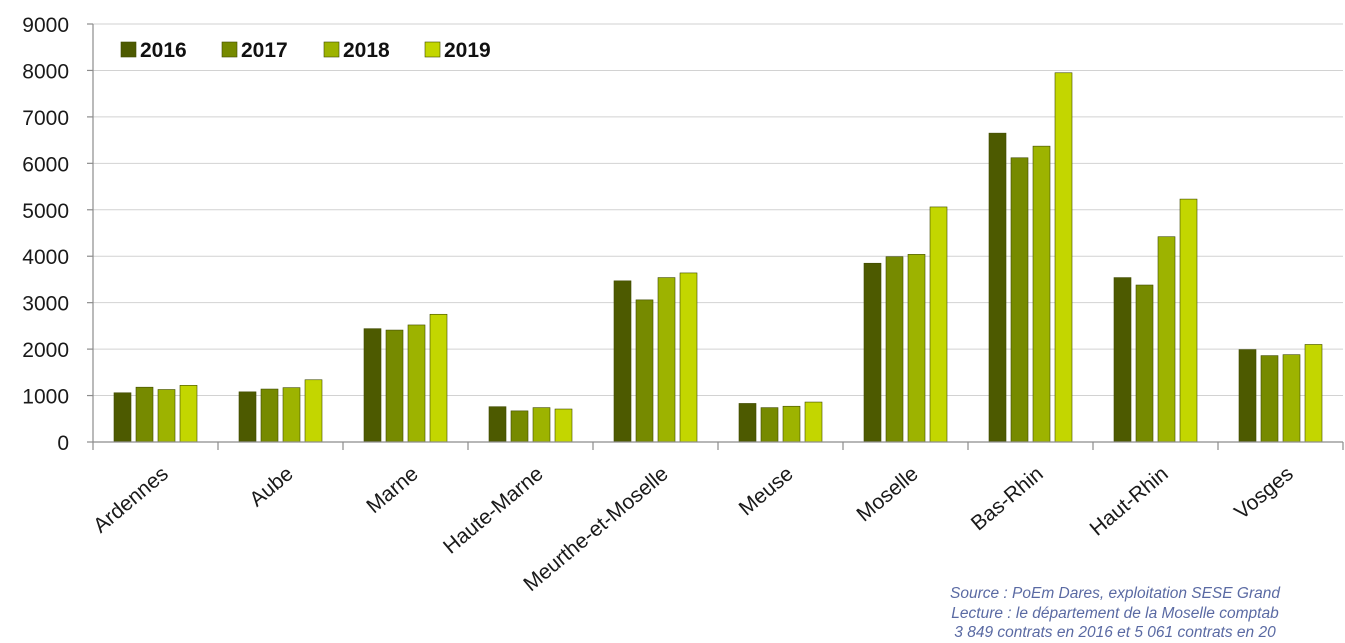  What do you see at coordinates (541, 425) in the screenshot?
I see `bar-2018-haute-marne` at bounding box center [541, 425].